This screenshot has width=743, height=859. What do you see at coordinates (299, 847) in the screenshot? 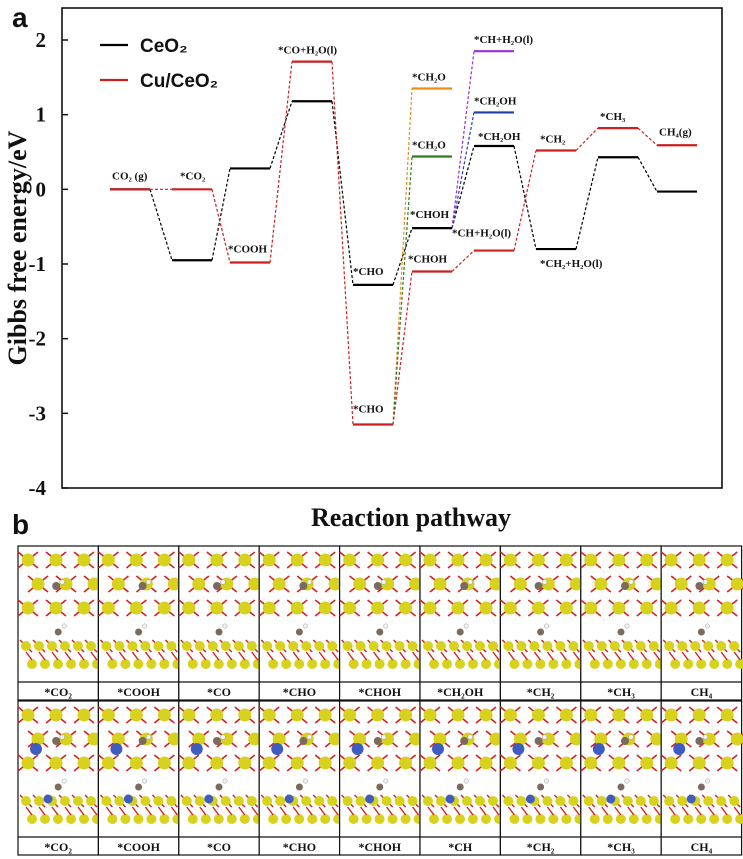
I see `structure-label: *CHO` at bounding box center [299, 847].